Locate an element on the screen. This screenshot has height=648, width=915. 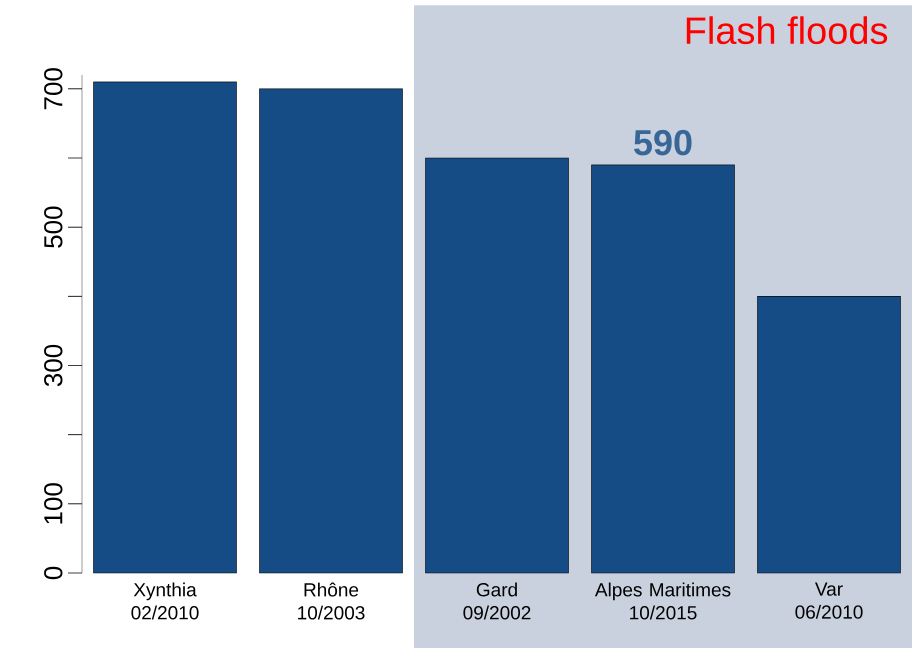
y-tick-label: 300 is located at coordinates (53, 365).